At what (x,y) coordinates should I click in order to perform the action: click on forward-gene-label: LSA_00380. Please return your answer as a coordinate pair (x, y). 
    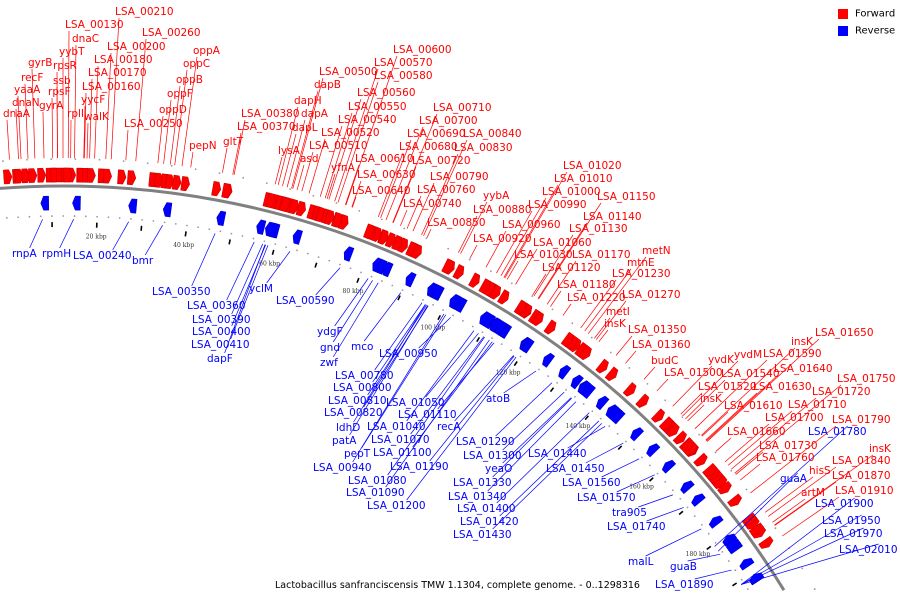
    Looking at the image, I should click on (270, 114).